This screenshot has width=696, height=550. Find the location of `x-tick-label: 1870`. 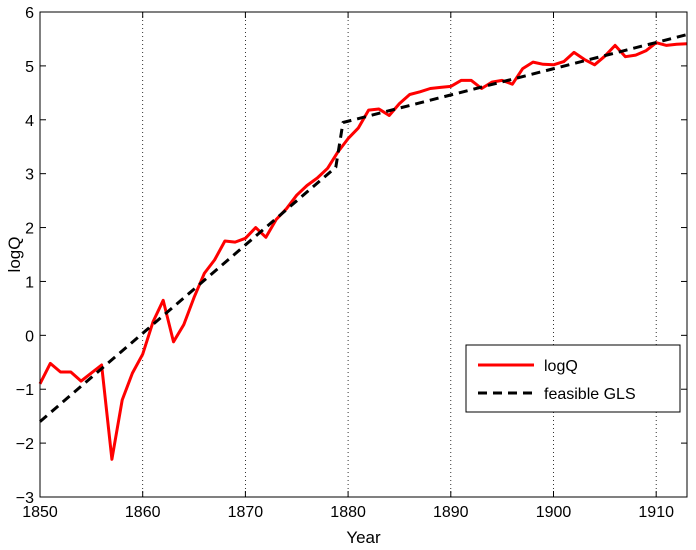

x-tick-label: 1870 is located at coordinates (246, 512).